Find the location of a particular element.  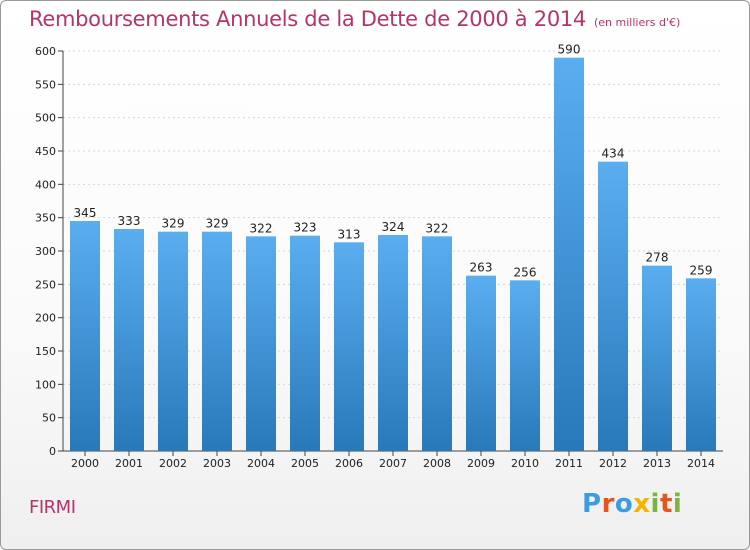

bar-2004 is located at coordinates (261, 343).